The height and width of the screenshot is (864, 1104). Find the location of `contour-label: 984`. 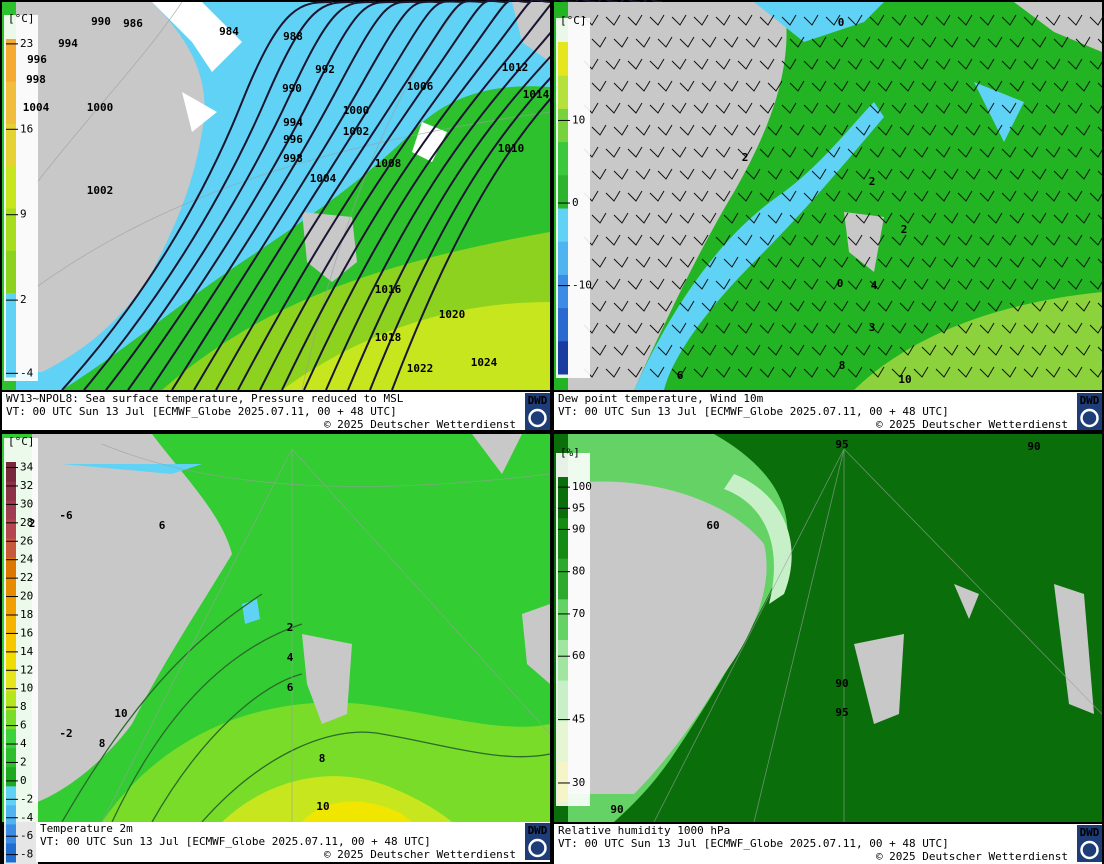

contour-label: 984 is located at coordinates (229, 31).